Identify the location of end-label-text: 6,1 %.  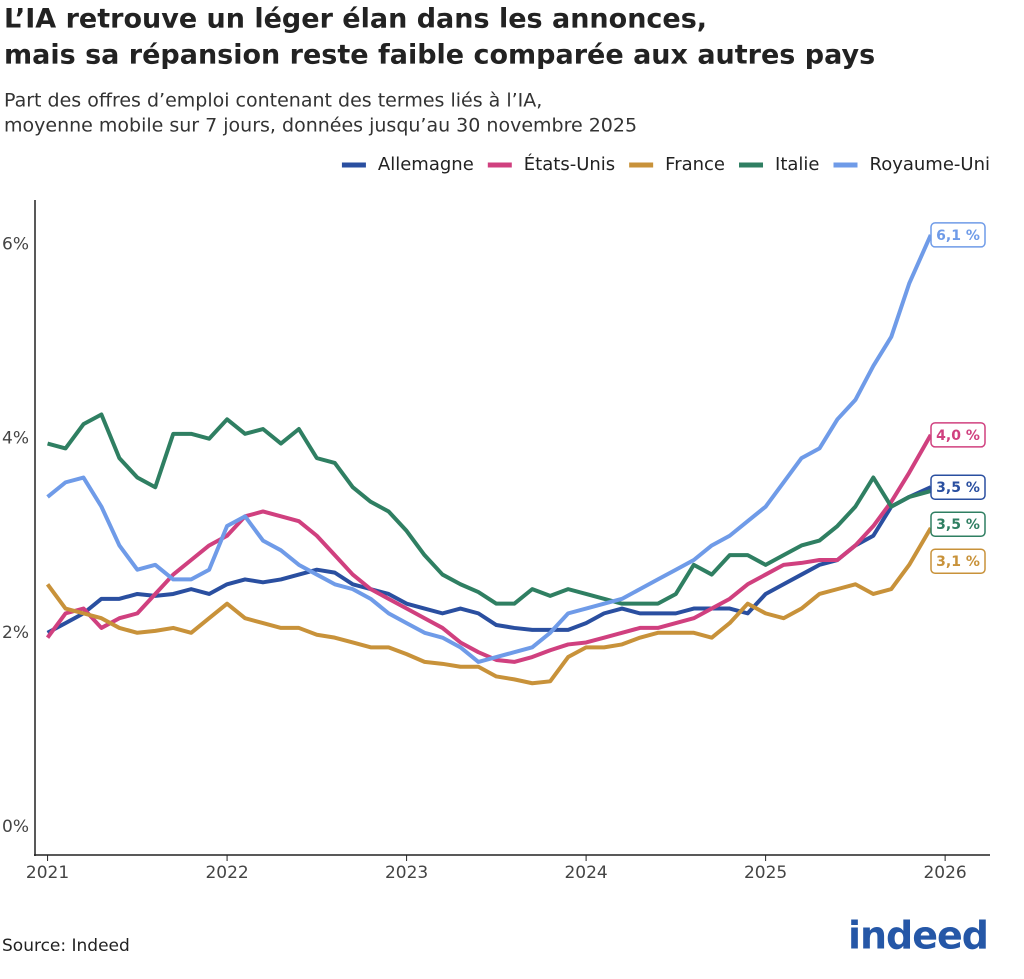
(958, 236).